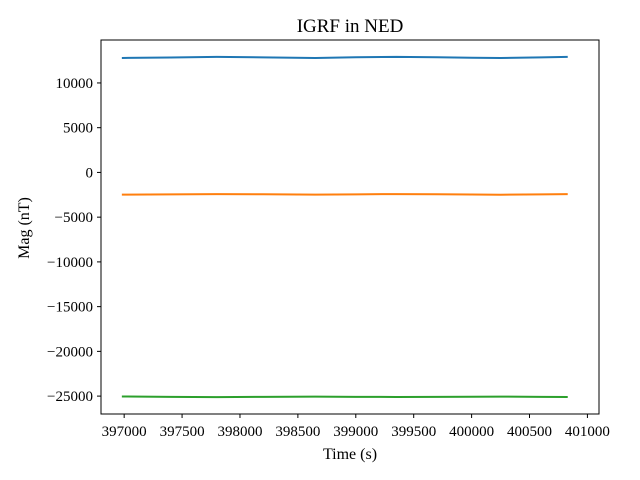  What do you see at coordinates (350, 26) in the screenshot?
I see `chart-title: IGRF in NED` at bounding box center [350, 26].